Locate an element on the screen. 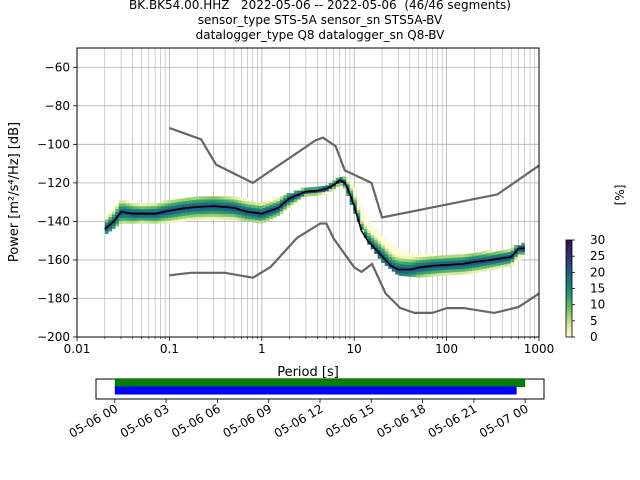 The height and width of the screenshot is (480, 640). x-axis: 0.01 0.1 1 10 100 1000 is located at coordinates (309, 346).